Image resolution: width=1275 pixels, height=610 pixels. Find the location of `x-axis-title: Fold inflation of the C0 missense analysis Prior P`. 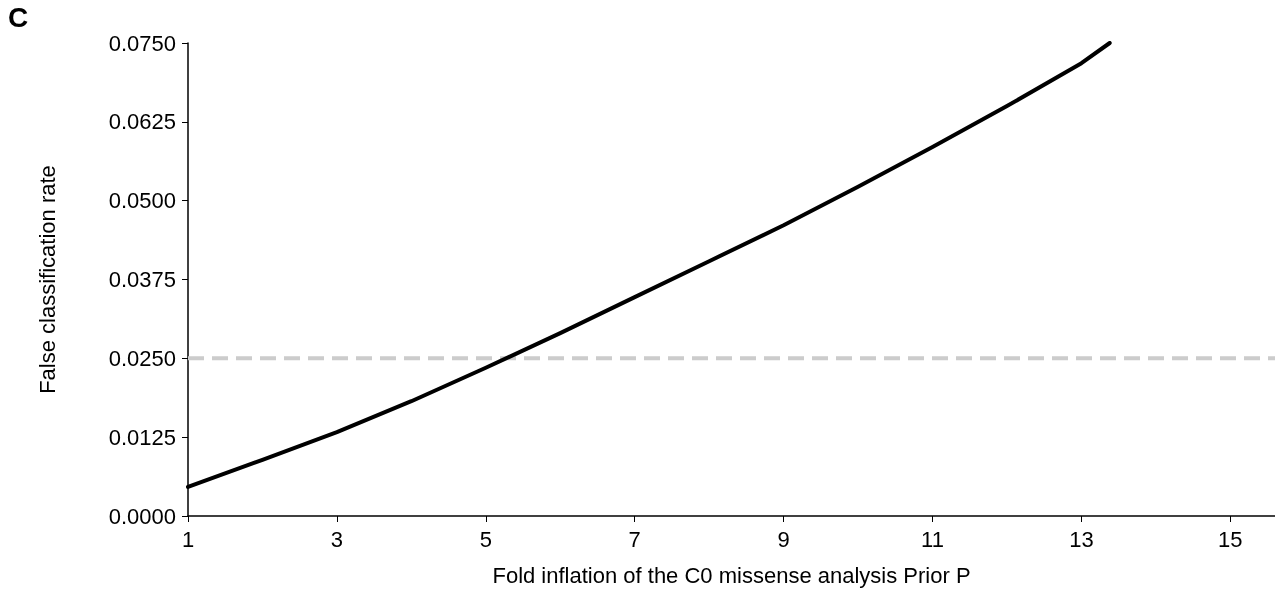

x-axis-title: Fold inflation of the C0 missense analysis Prior P is located at coordinates (731, 575).